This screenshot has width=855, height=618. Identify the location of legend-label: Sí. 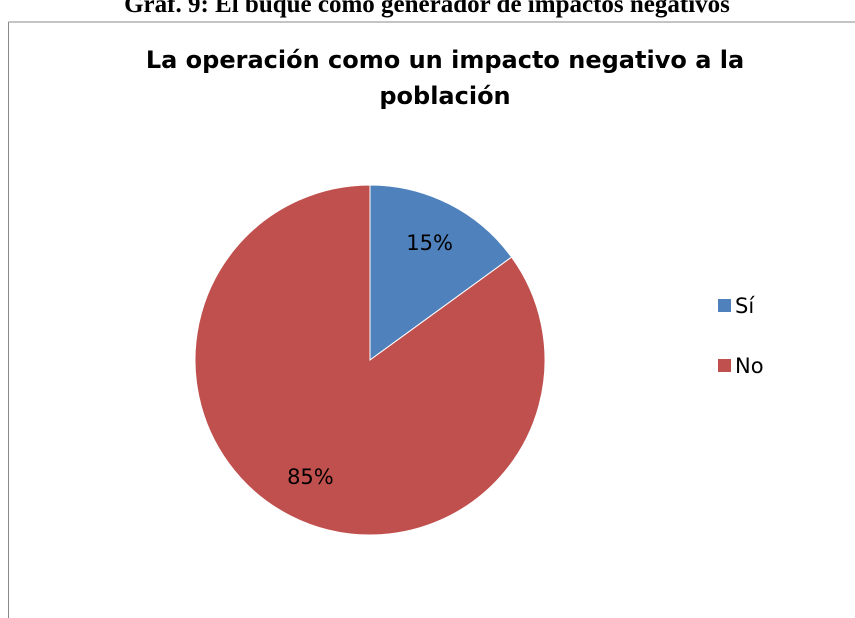
(745, 306).